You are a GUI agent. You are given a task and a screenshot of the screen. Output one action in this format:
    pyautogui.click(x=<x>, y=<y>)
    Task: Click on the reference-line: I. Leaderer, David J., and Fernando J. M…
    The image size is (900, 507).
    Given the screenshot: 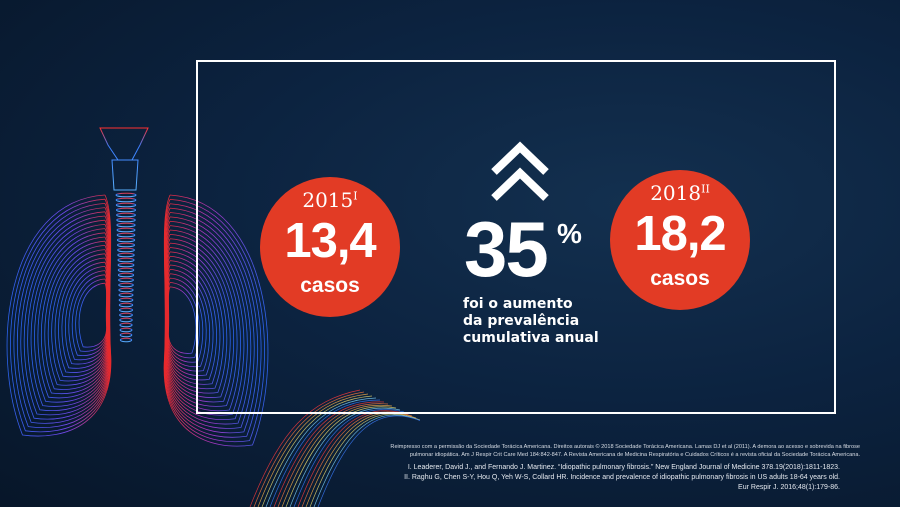 What is the action you would take?
    pyautogui.click(x=623, y=467)
    